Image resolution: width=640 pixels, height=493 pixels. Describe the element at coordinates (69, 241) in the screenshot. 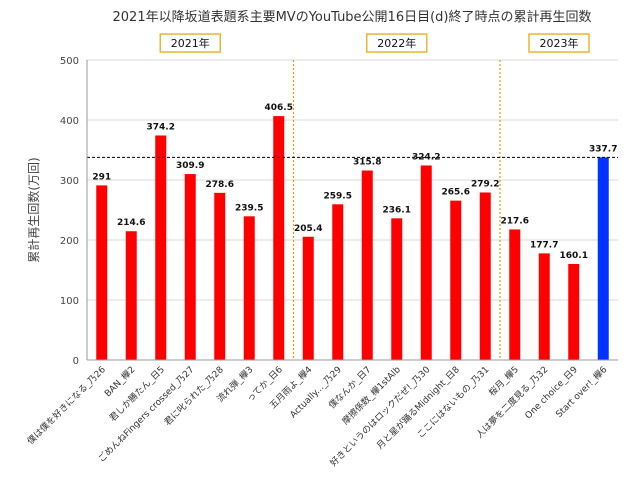

I see `y-tick-label: 200` at that location.